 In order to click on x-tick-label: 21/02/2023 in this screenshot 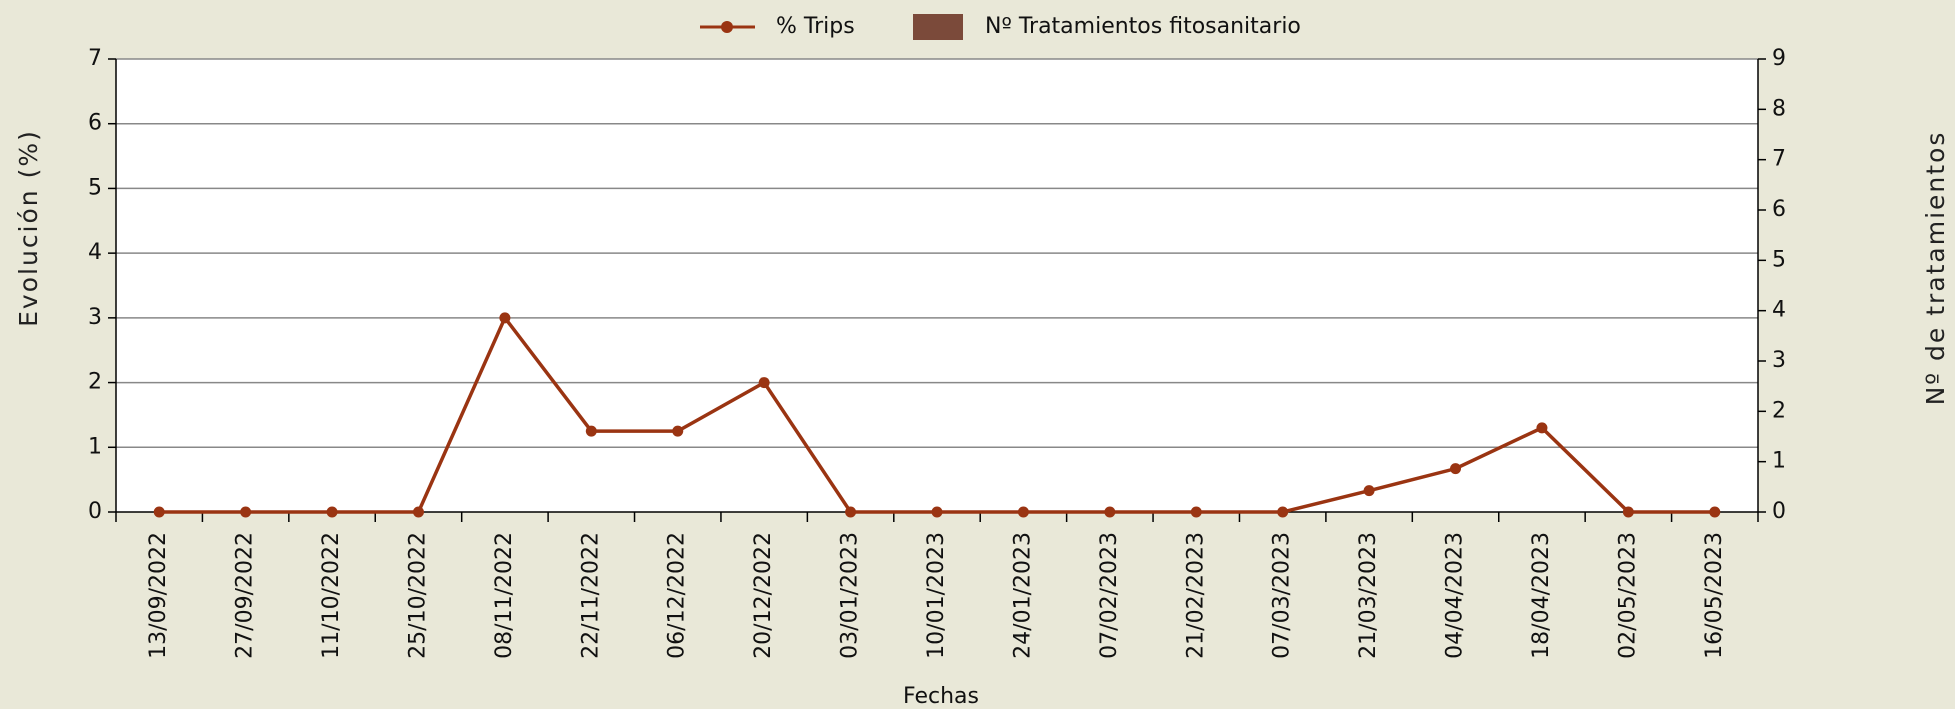, I will do `click(1195, 595)`.